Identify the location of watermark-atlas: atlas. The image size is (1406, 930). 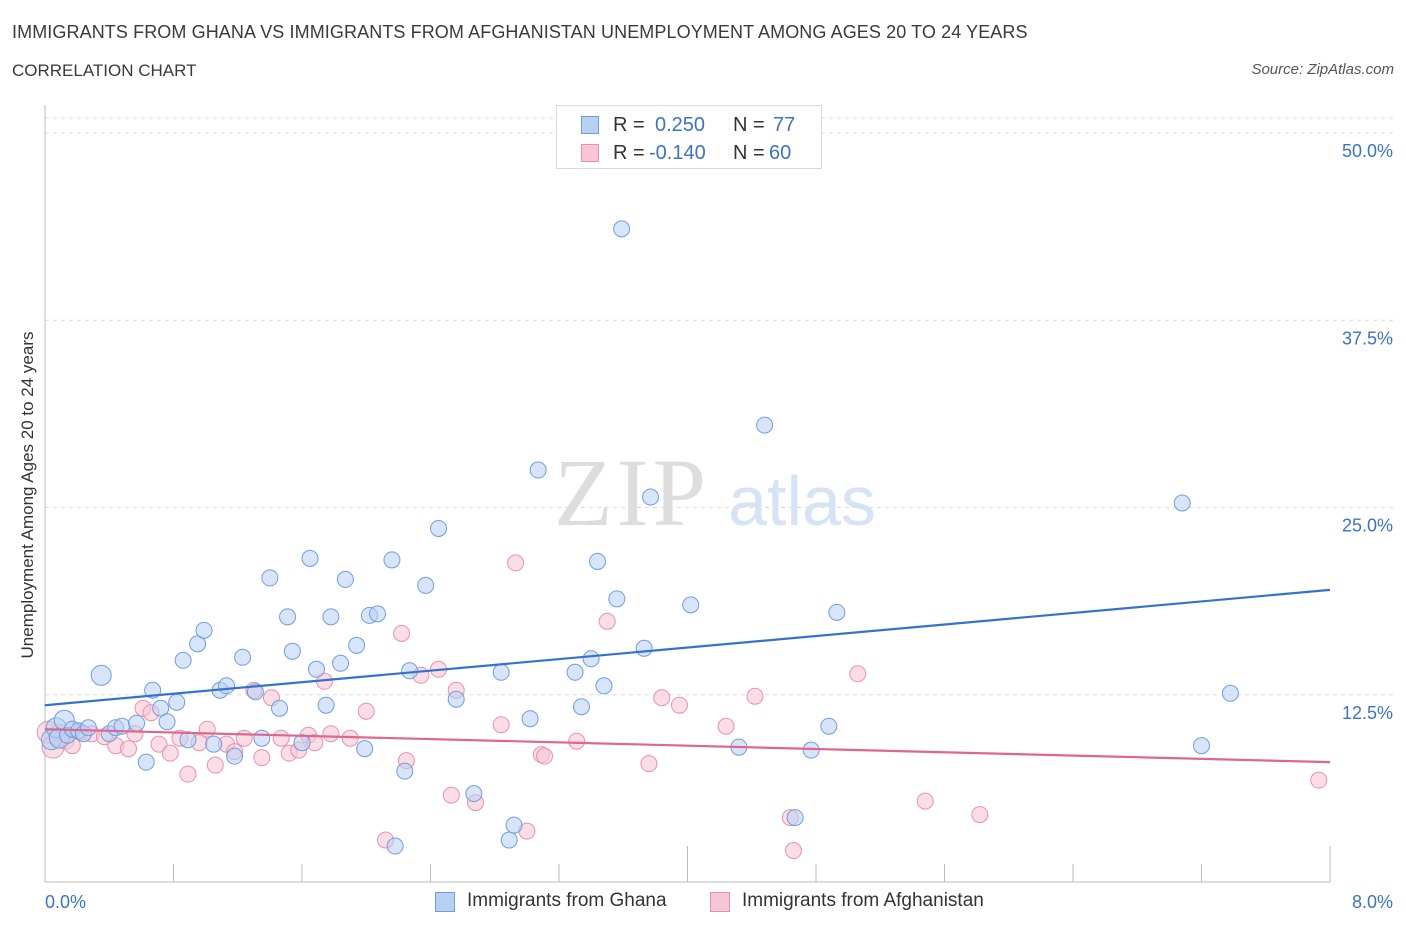
(802, 501).